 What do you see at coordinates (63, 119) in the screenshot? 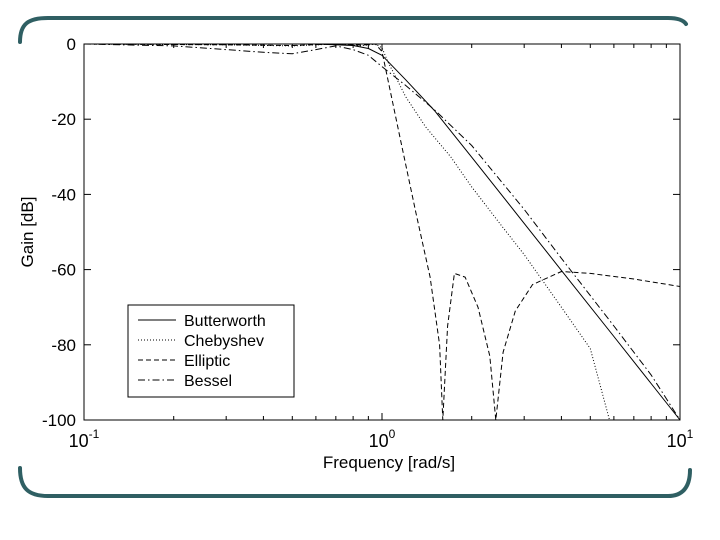
I see `y-tick-label: -20` at bounding box center [63, 119].